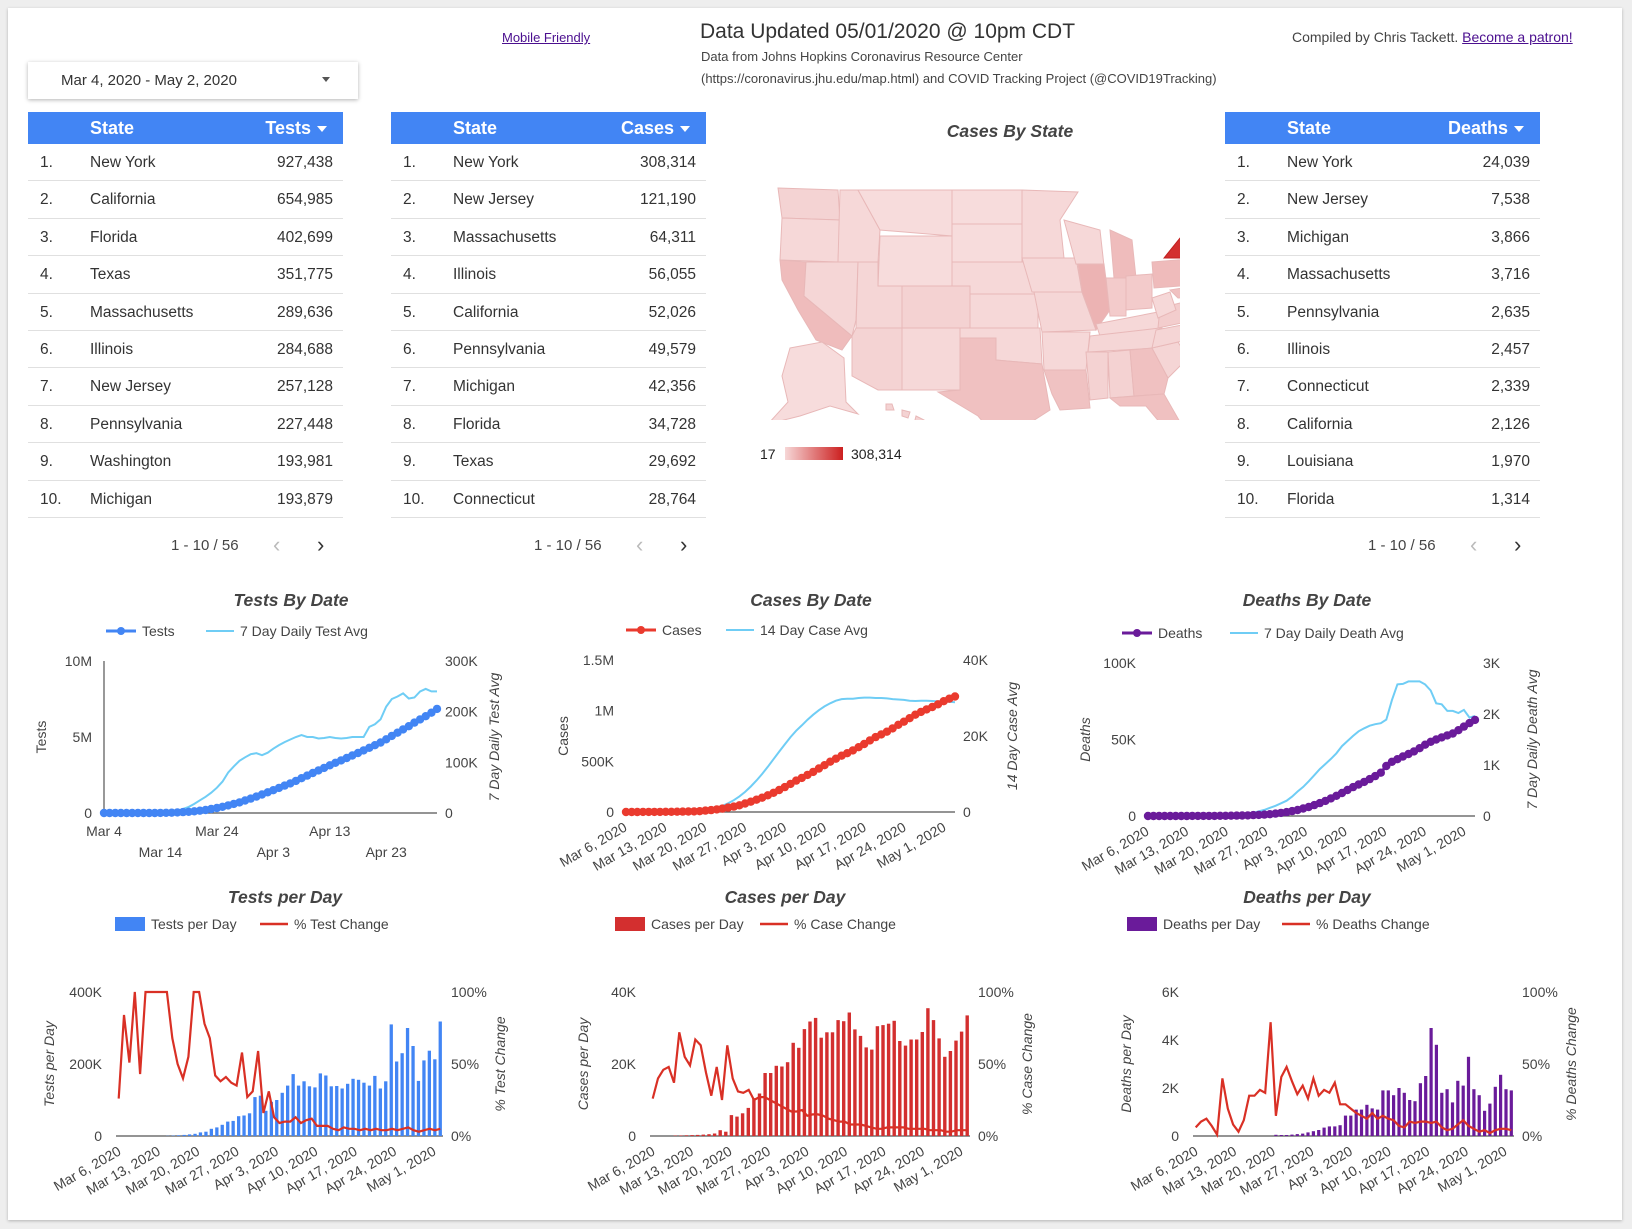 Image resolution: width=1632 pixels, height=1229 pixels. I want to click on map-state-pa, so click(1165, 273).